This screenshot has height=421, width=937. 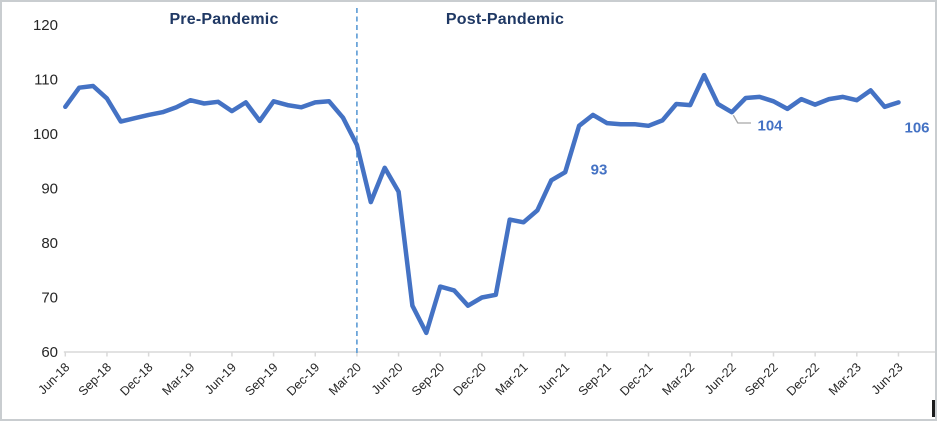 I want to click on svg-text: Dec-21, so click(x=636, y=379).